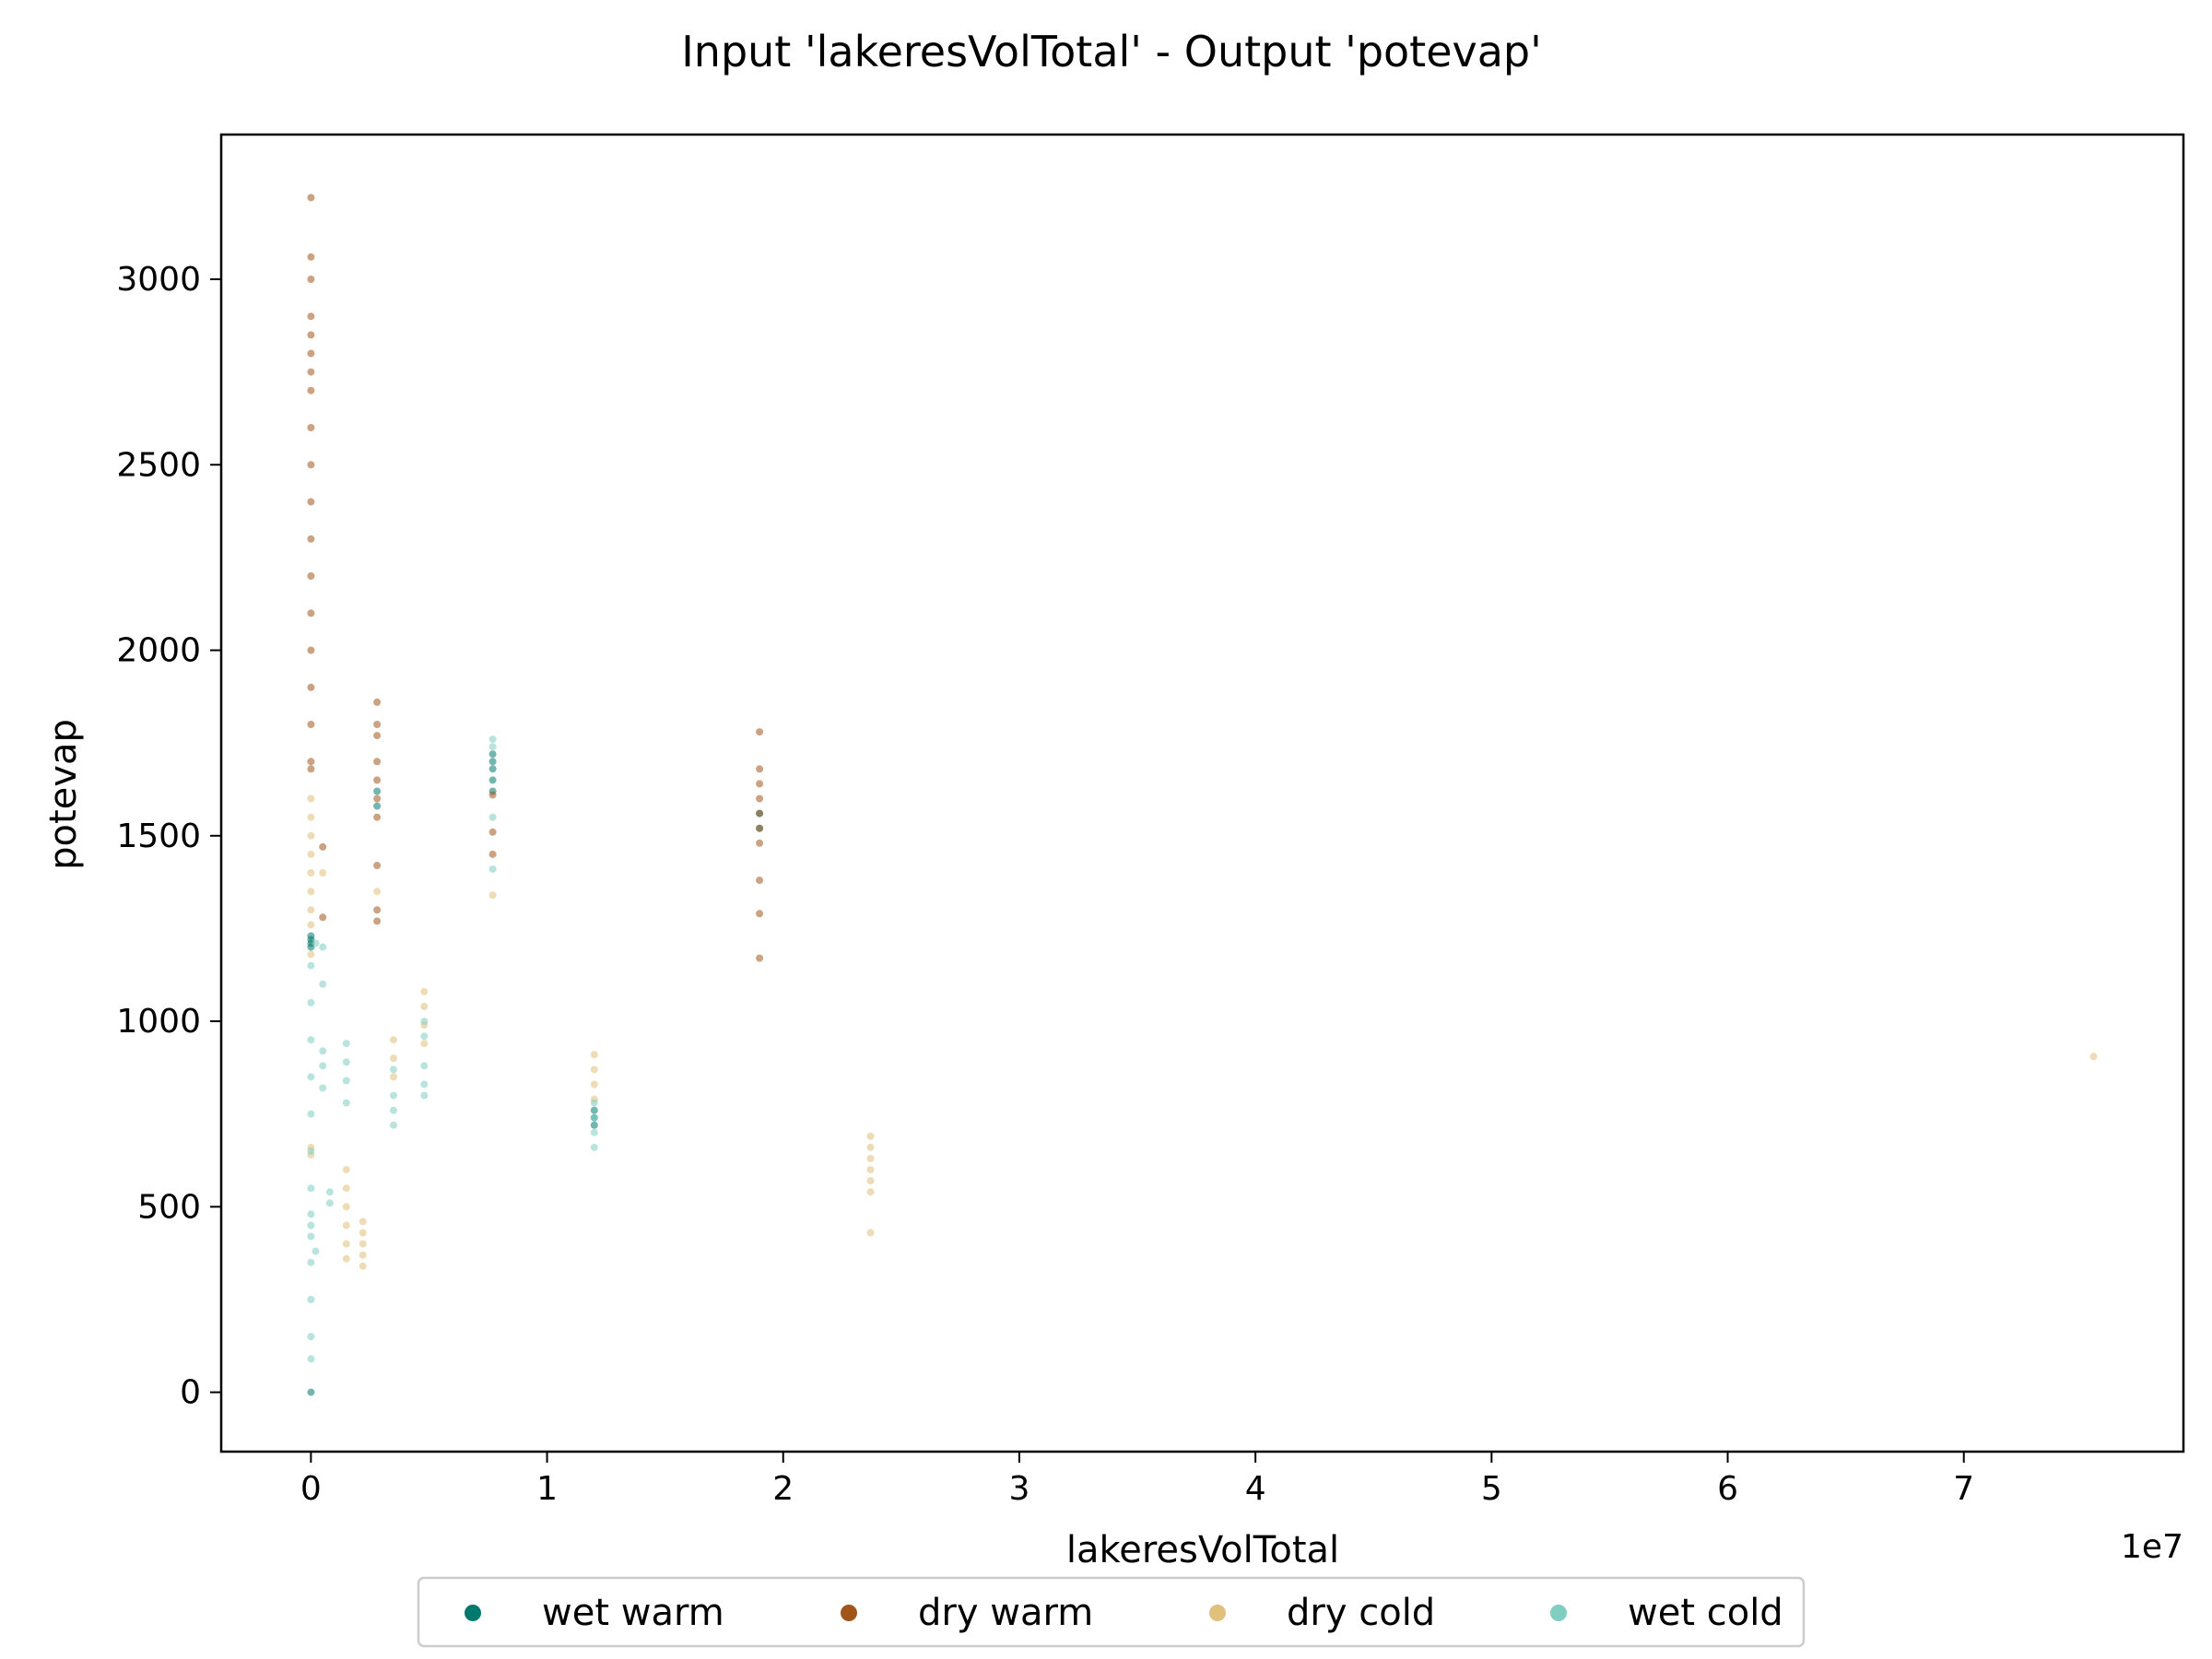 This screenshot has width=2212, height=1659. Describe the element at coordinates (158, 465) in the screenshot. I see `y-tick-label-5: 2500` at that location.